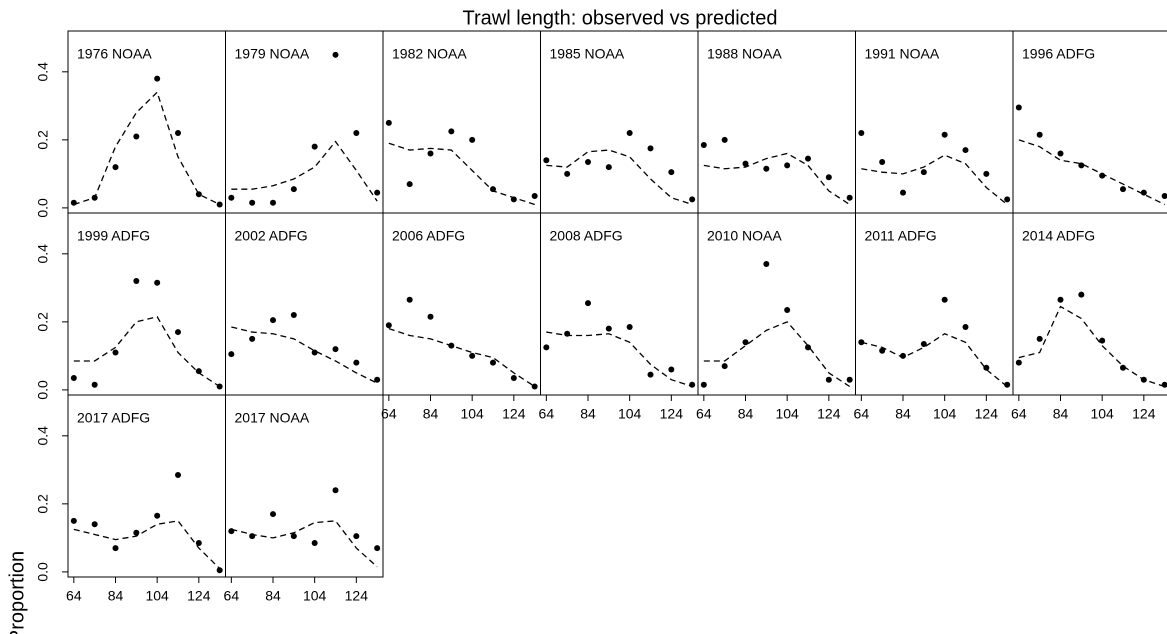  What do you see at coordinates (902, 54) in the screenshot?
I see `panel-title: 1991 NOAA` at bounding box center [902, 54].